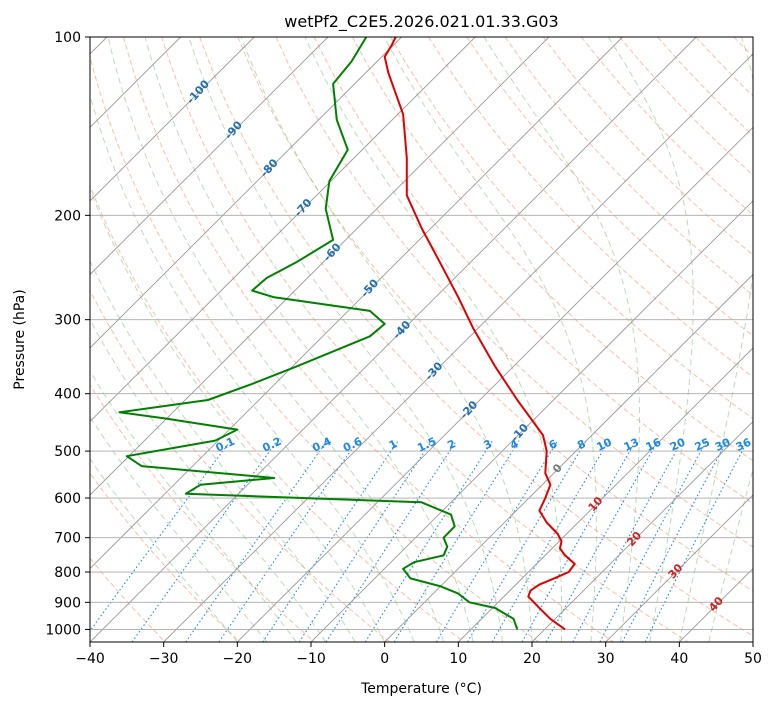 The image size is (775, 708). What do you see at coordinates (488, 444) in the screenshot?
I see `mixing-ratio-label: 3` at bounding box center [488, 444].